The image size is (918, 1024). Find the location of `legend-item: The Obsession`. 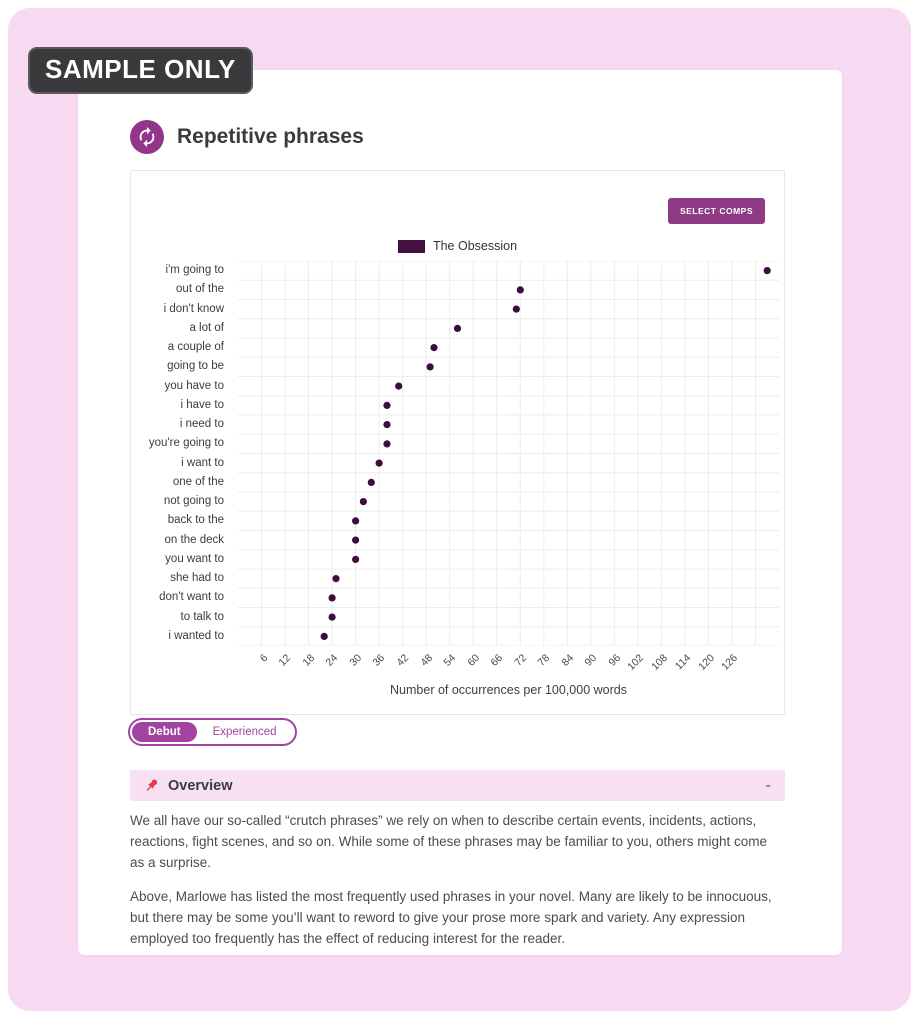

legend-item: The Obsession is located at coordinates (457, 246).